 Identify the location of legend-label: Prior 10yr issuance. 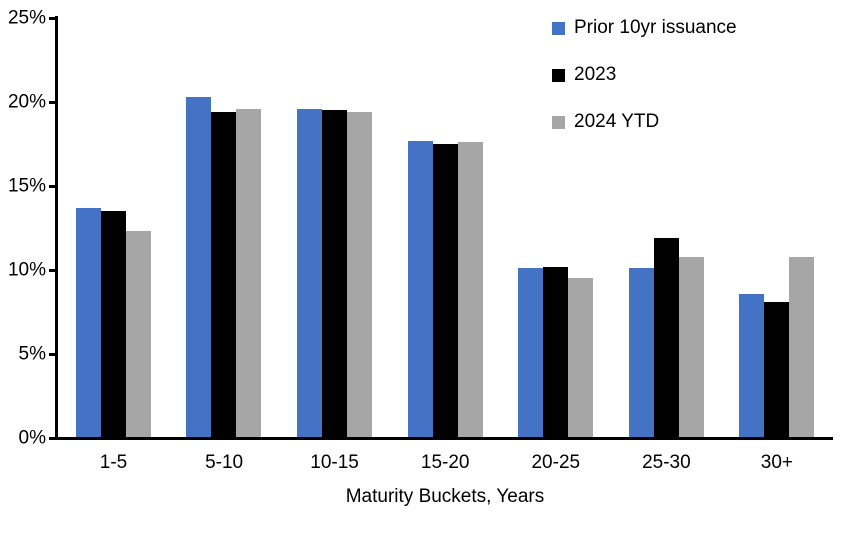
(655, 27).